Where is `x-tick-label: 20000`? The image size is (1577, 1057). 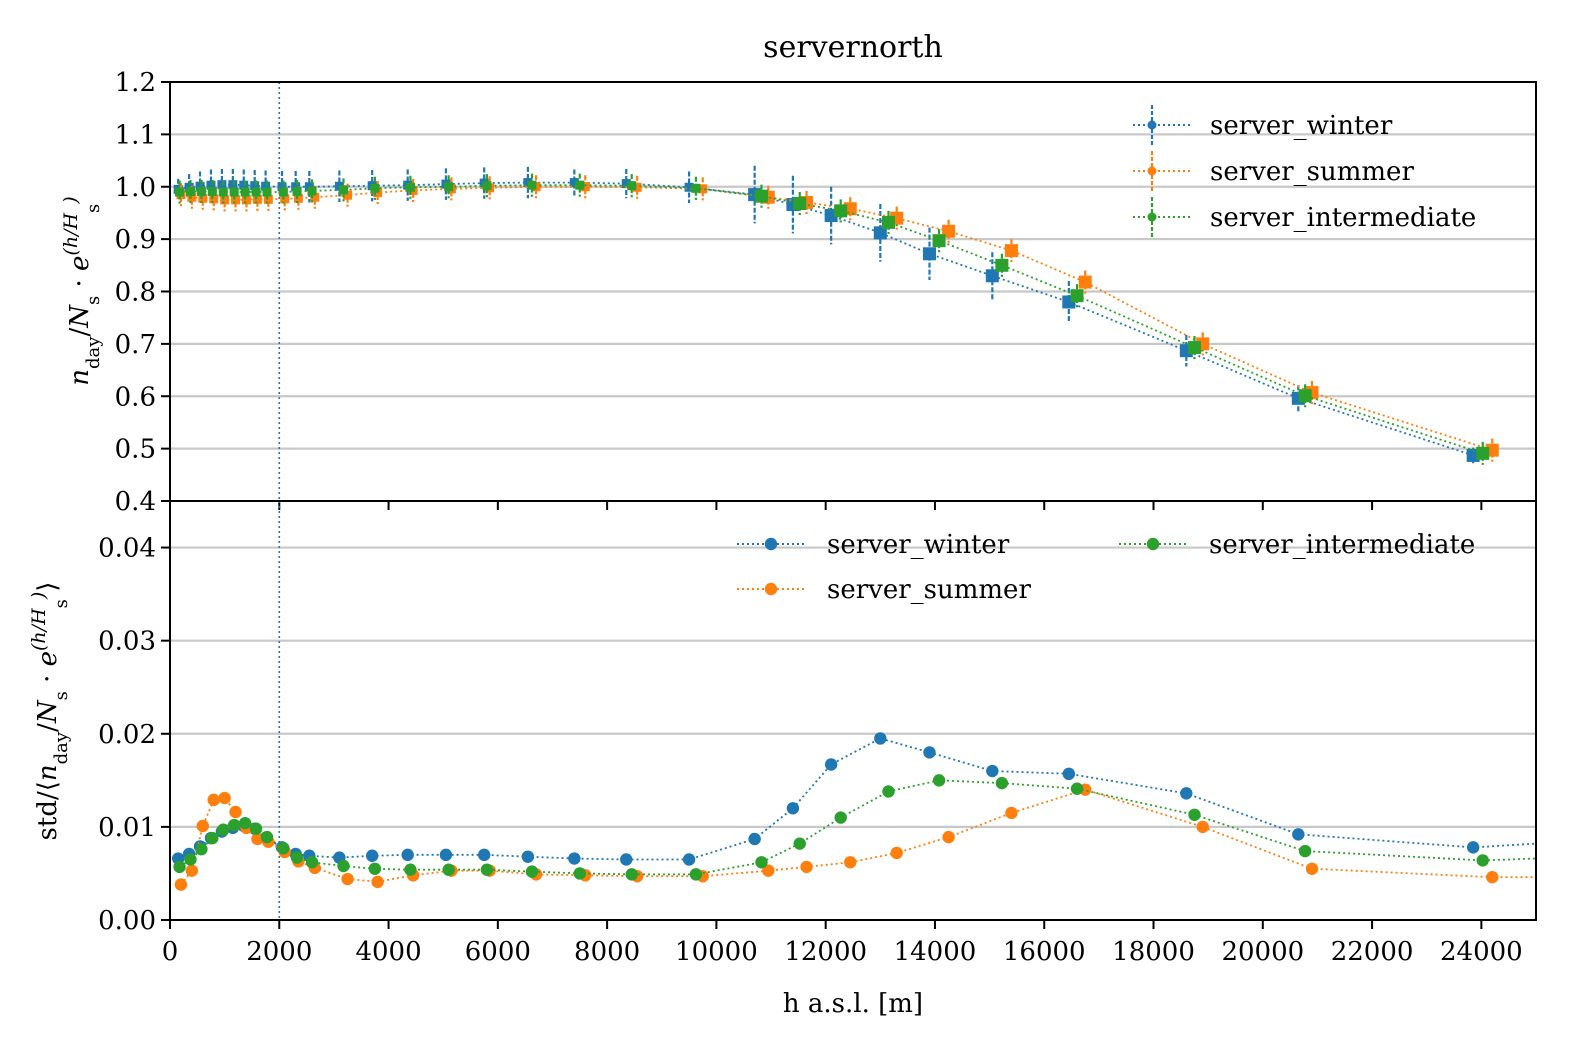
x-tick-label: 20000 is located at coordinates (1262, 952).